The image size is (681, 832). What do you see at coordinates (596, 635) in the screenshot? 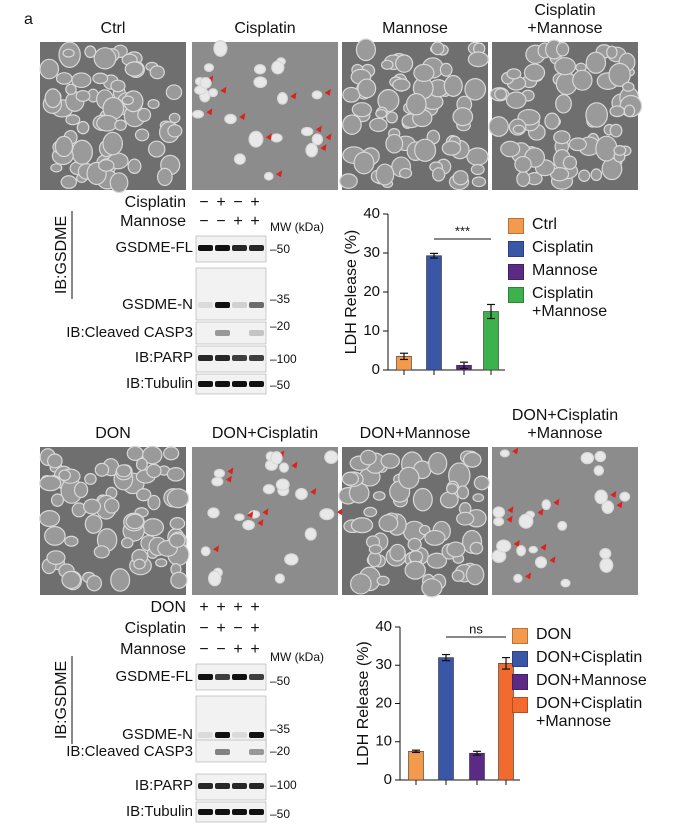
I see `legend-item: DON` at bounding box center [596, 635].